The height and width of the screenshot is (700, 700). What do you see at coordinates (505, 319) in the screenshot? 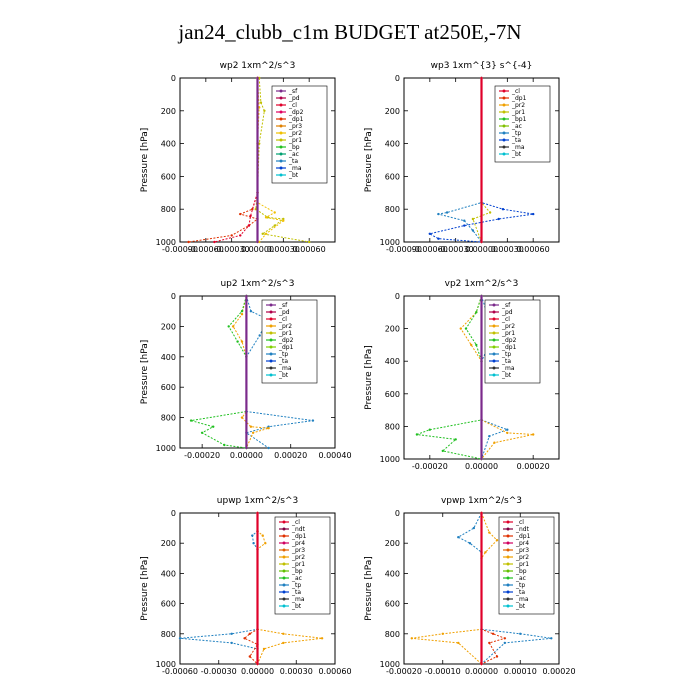
I see `legend-label: _cl` at bounding box center [505, 319].